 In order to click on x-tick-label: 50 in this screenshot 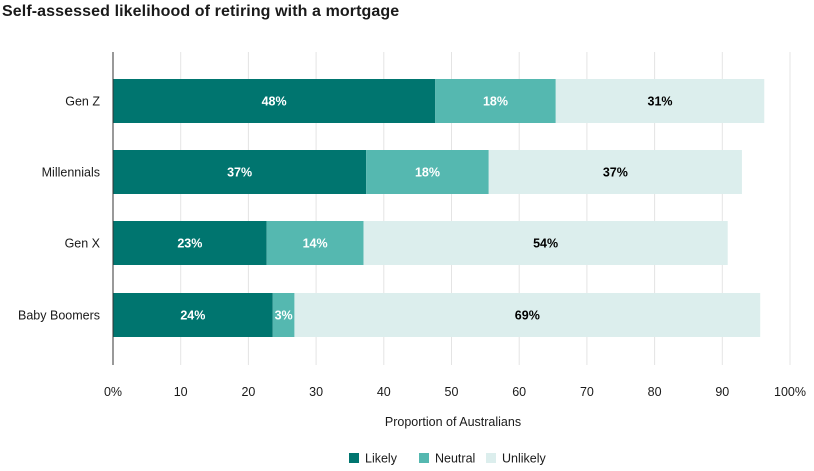, I will do `click(452, 392)`.